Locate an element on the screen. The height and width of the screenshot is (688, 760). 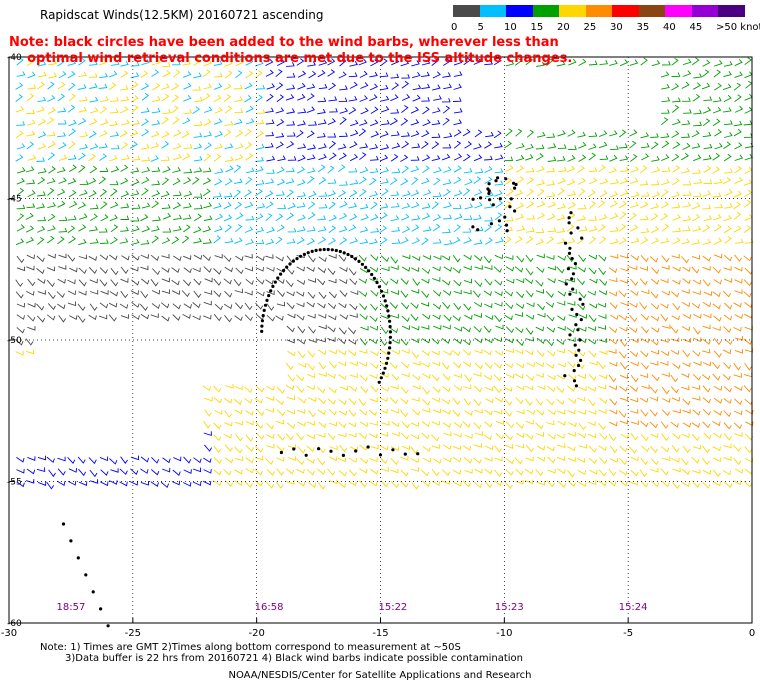
y-tick-label: -50 is located at coordinates (14, 341).